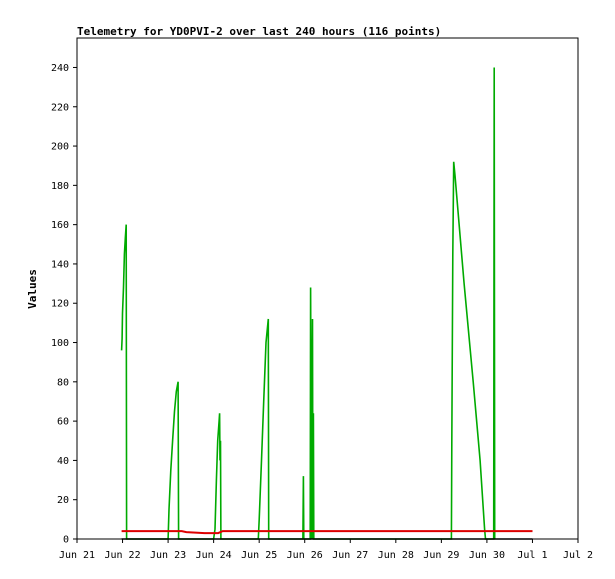  I want to click on y-tick-label: 220, so click(60, 107).